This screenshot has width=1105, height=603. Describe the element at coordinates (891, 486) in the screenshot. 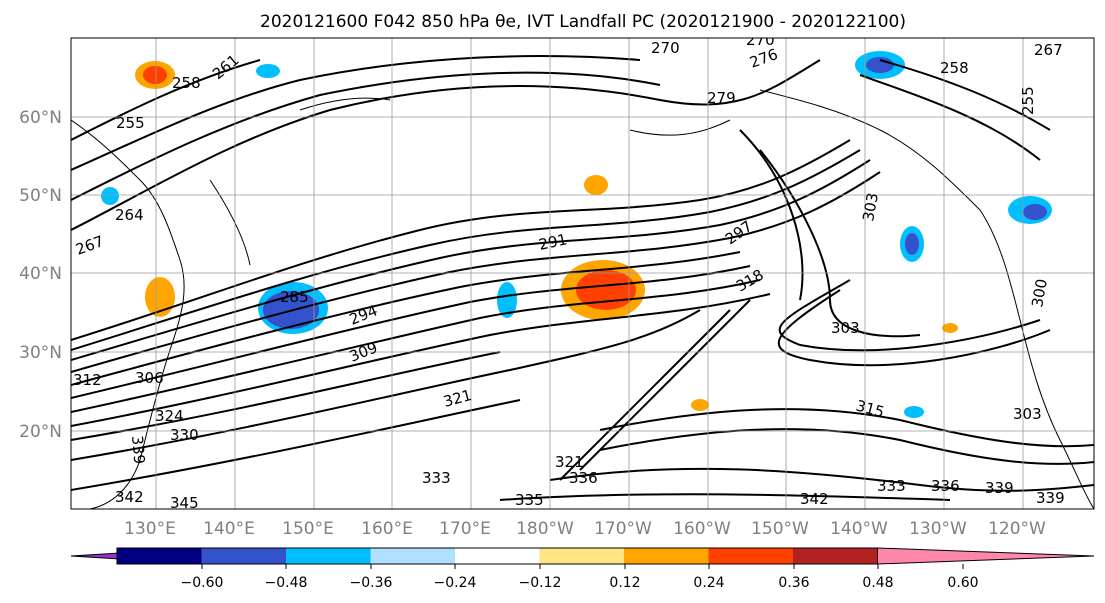

I see `contour-label: 333` at that location.